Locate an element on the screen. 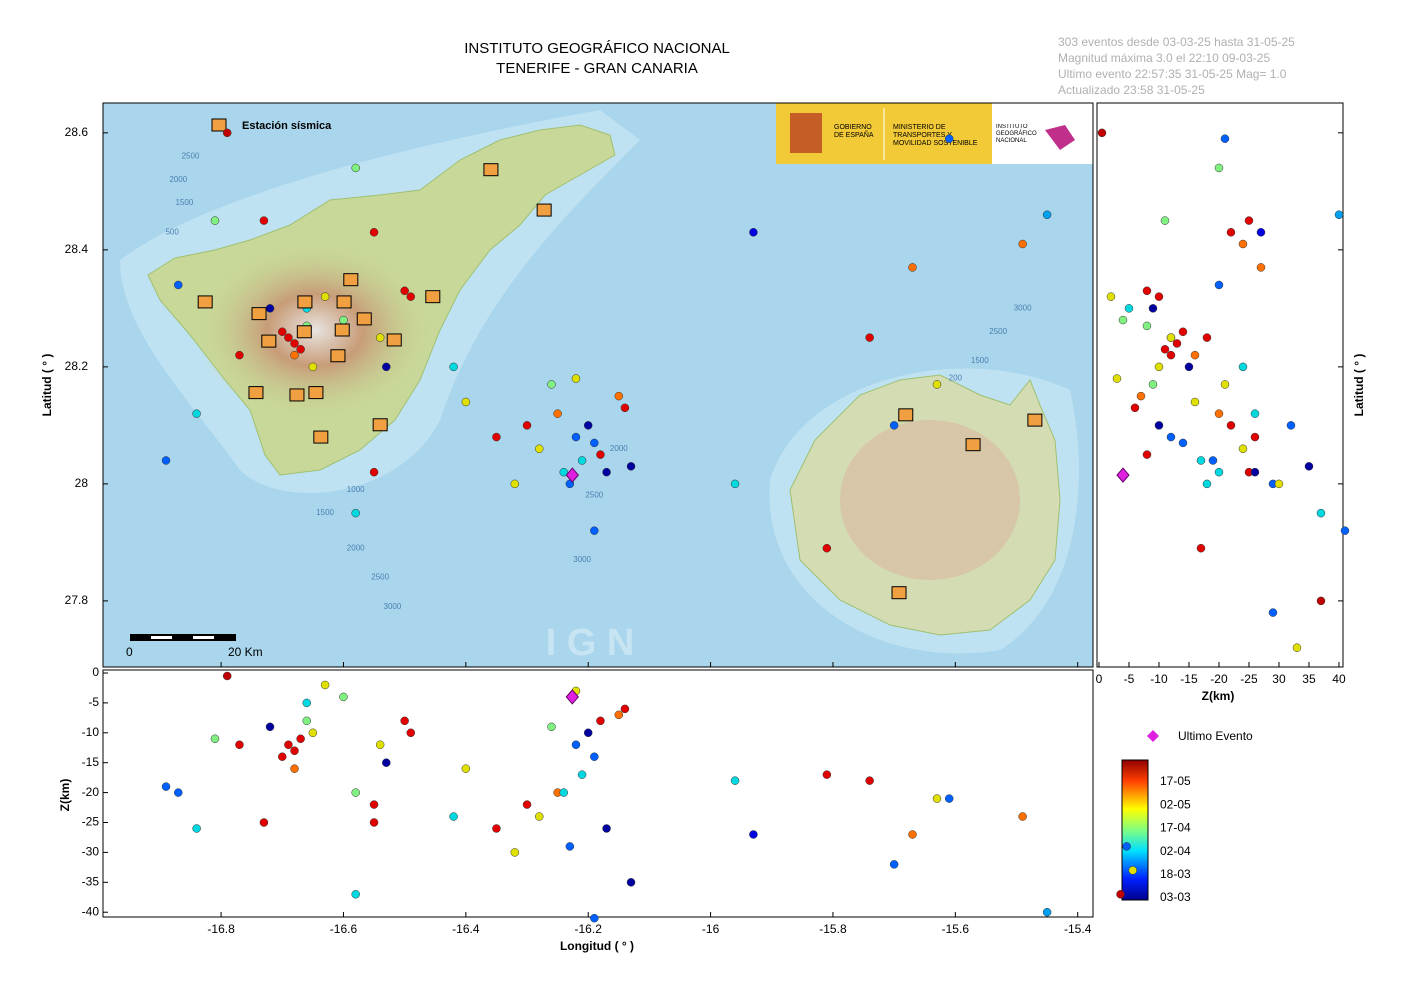 This screenshot has height=1000, width=1401. x-tick-label: -16 is located at coordinates (711, 929).